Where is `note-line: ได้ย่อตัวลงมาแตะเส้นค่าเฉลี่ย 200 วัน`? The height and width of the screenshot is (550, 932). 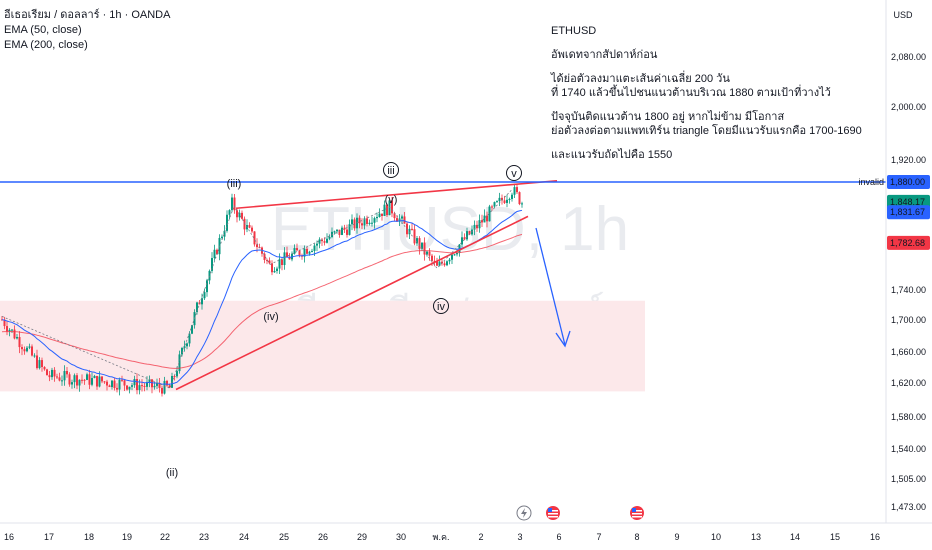
note-line: ได้ย่อตัวลงมาแตะเส้นค่าเฉลี่ย 200 วัน is located at coordinates (640, 79).